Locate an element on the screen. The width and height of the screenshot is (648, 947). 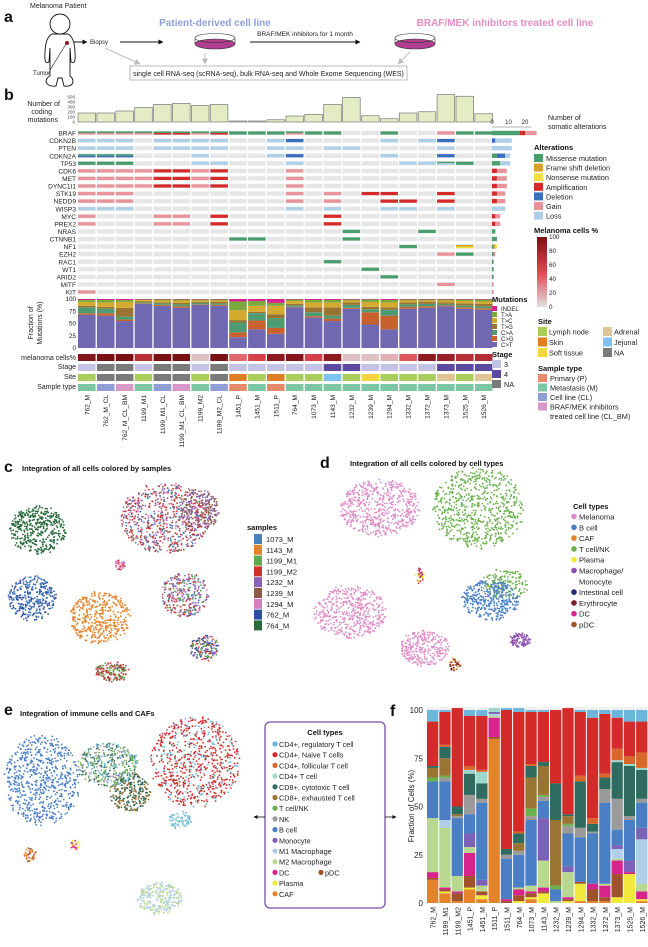
gene-label: MITF is located at coordinates (68, 285).